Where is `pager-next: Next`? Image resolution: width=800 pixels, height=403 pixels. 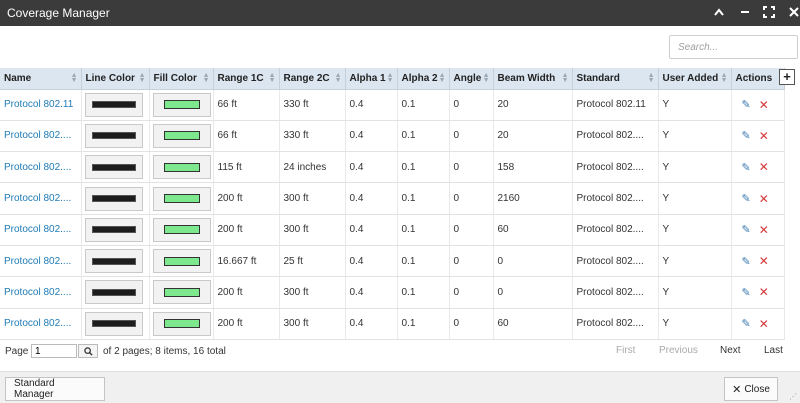 pager-next: Next is located at coordinates (730, 350).